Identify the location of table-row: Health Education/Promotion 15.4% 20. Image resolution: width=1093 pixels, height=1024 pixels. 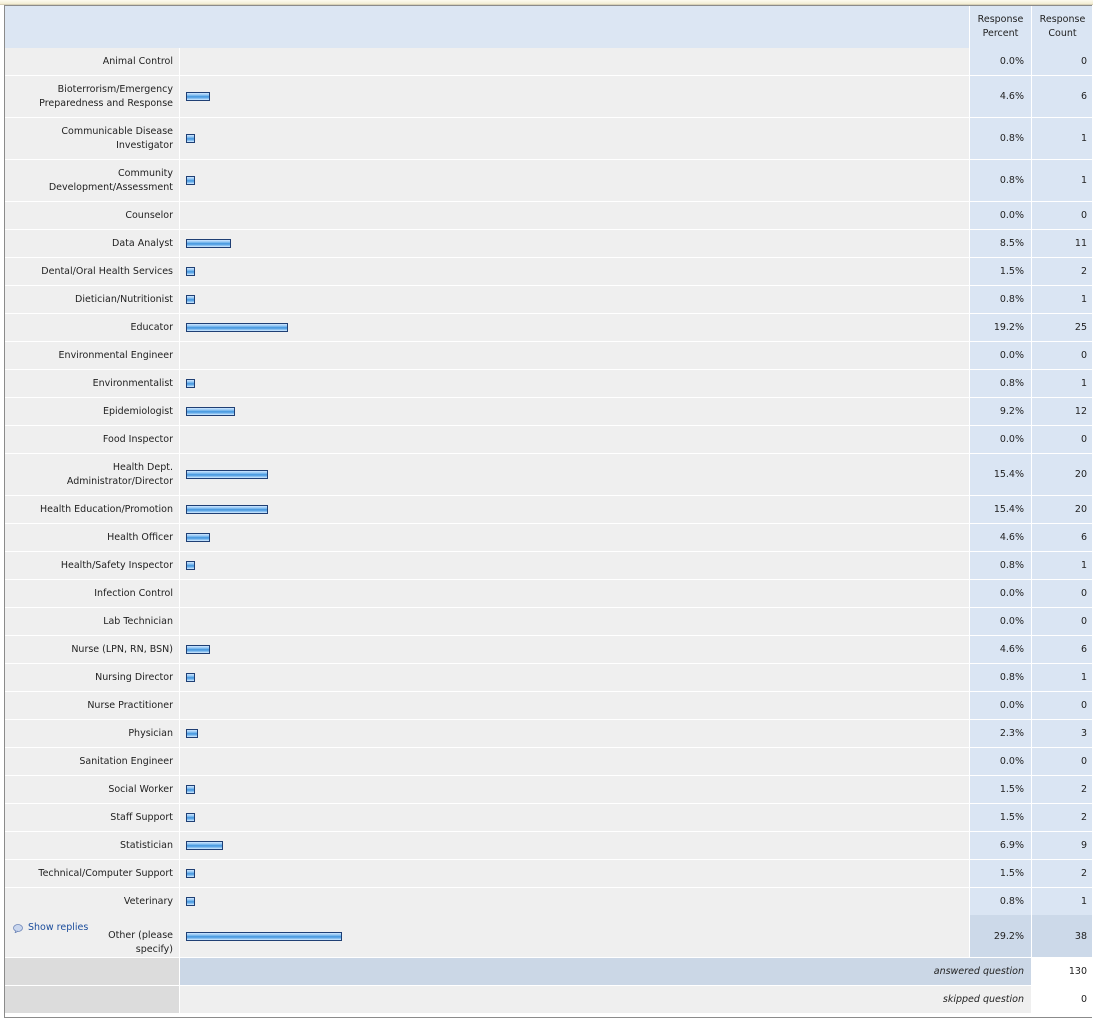
(548, 509).